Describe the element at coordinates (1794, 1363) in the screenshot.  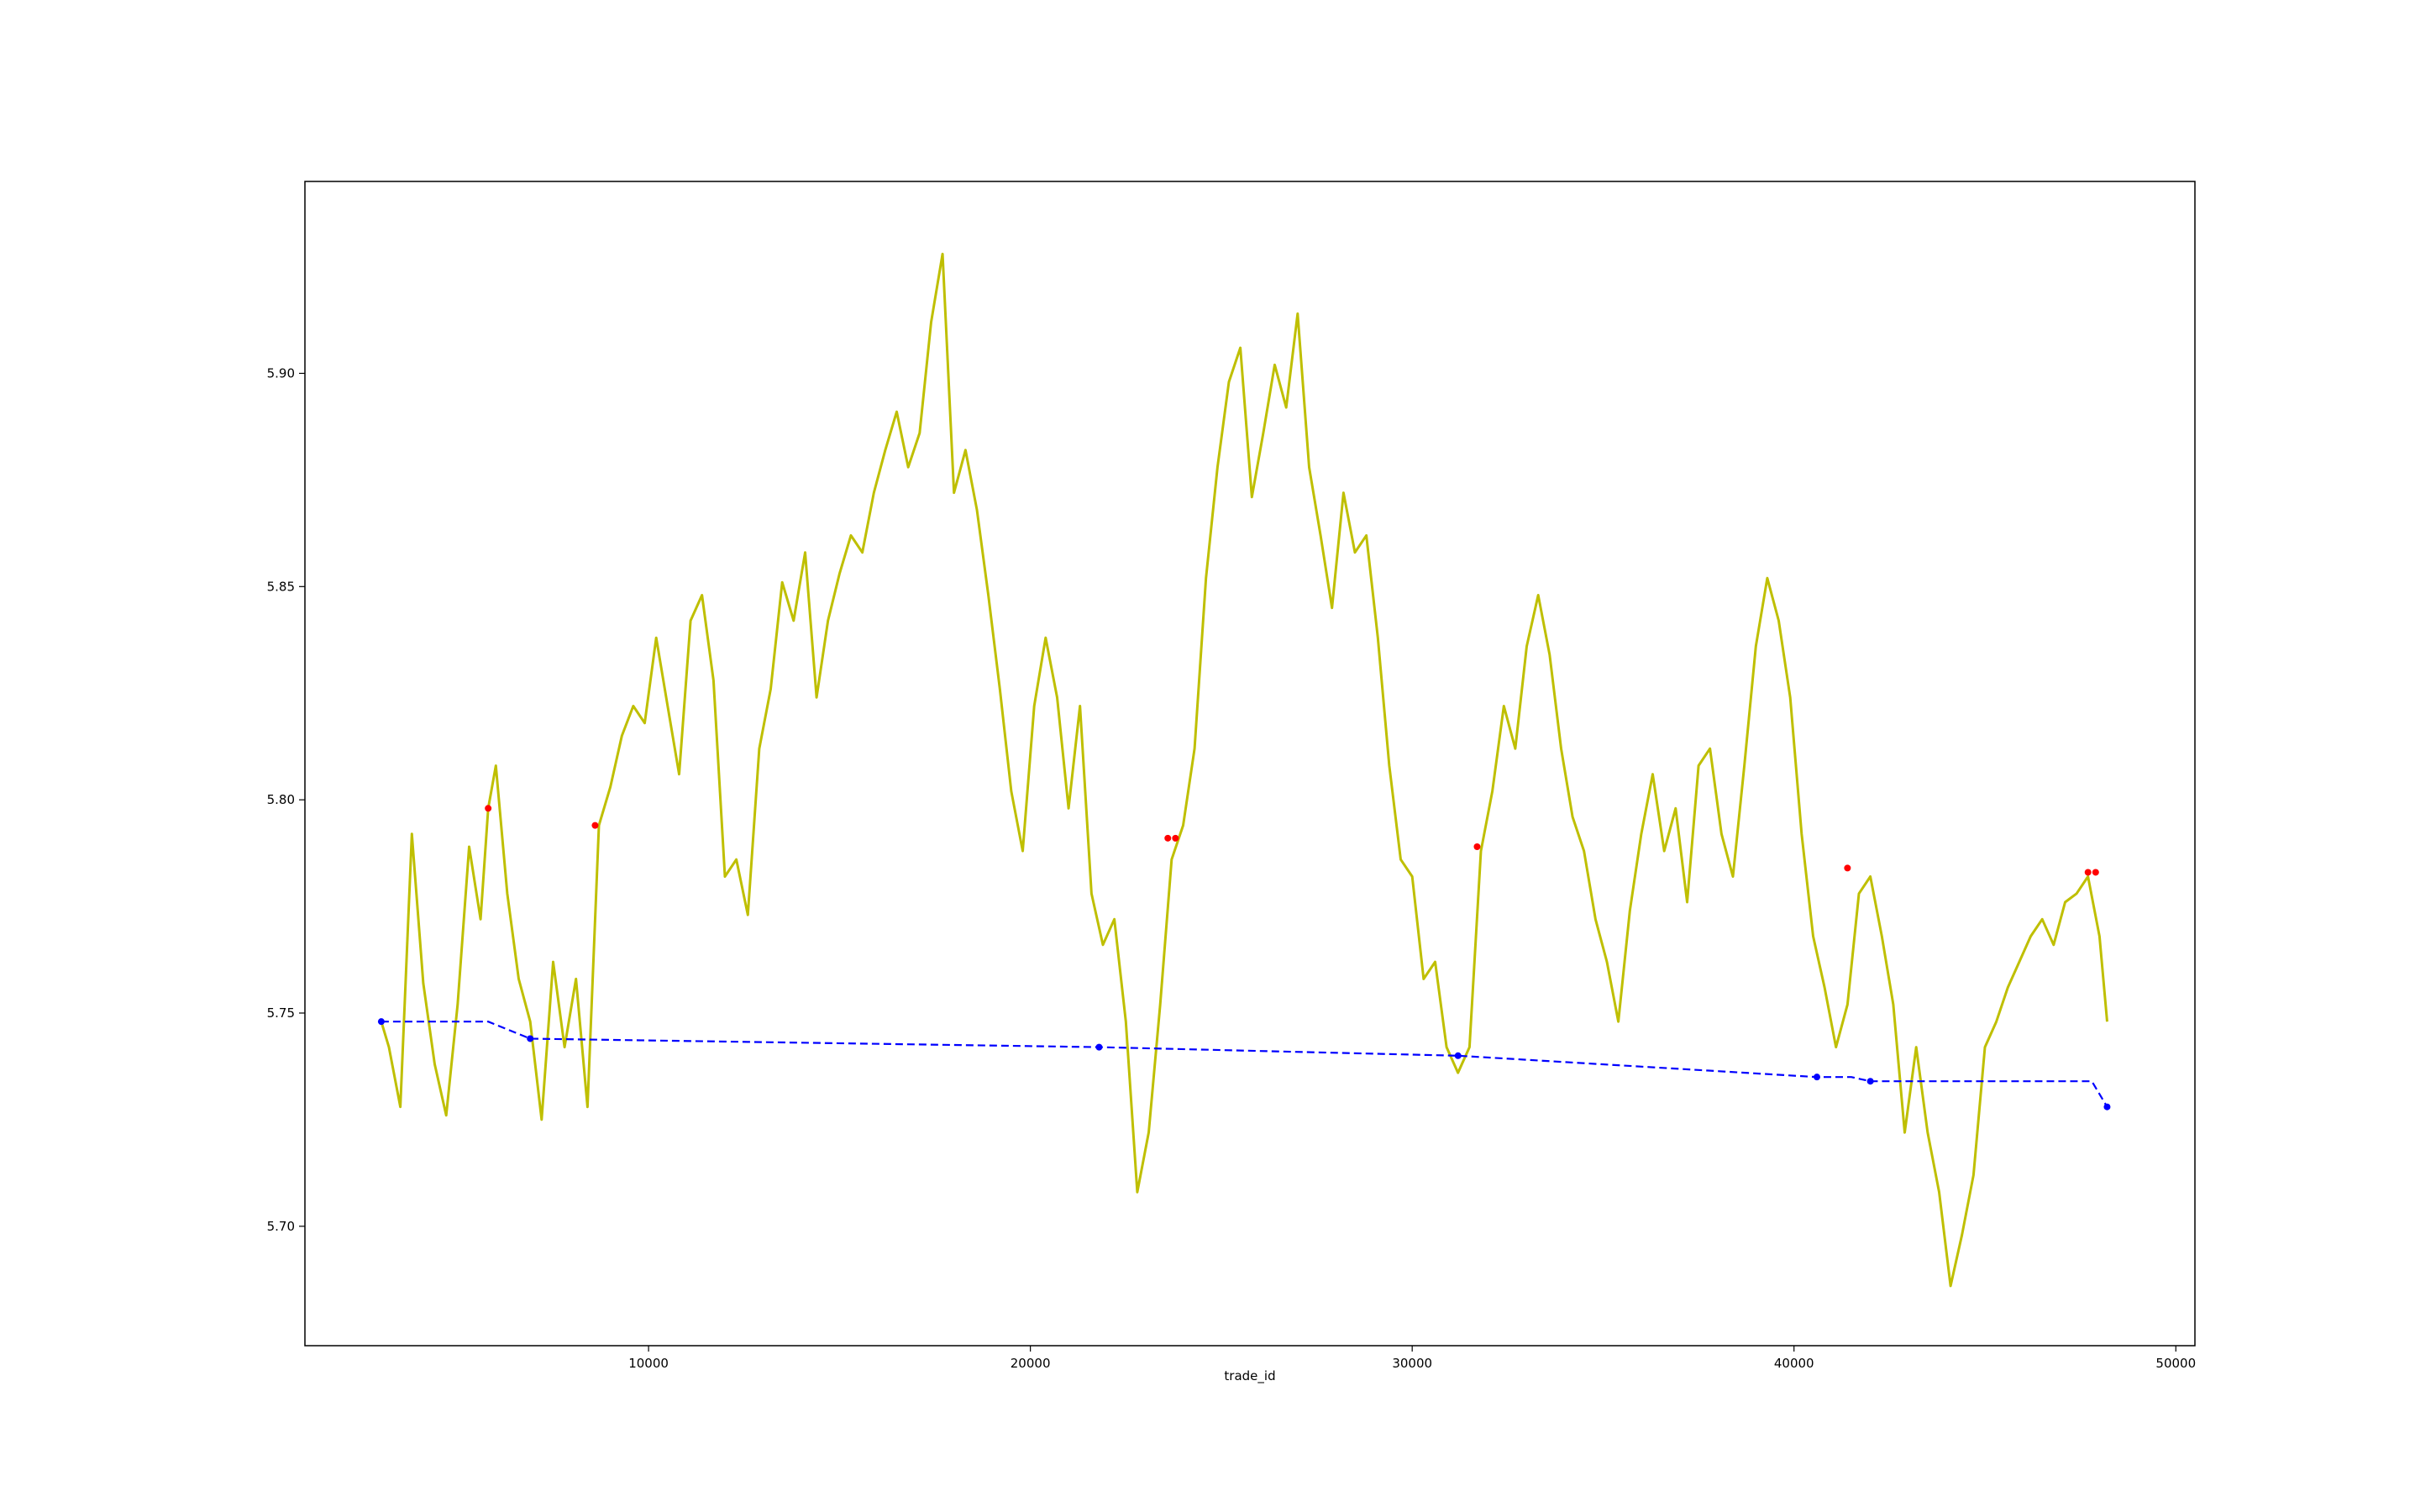
I see `x-tick-label: 40000` at that location.